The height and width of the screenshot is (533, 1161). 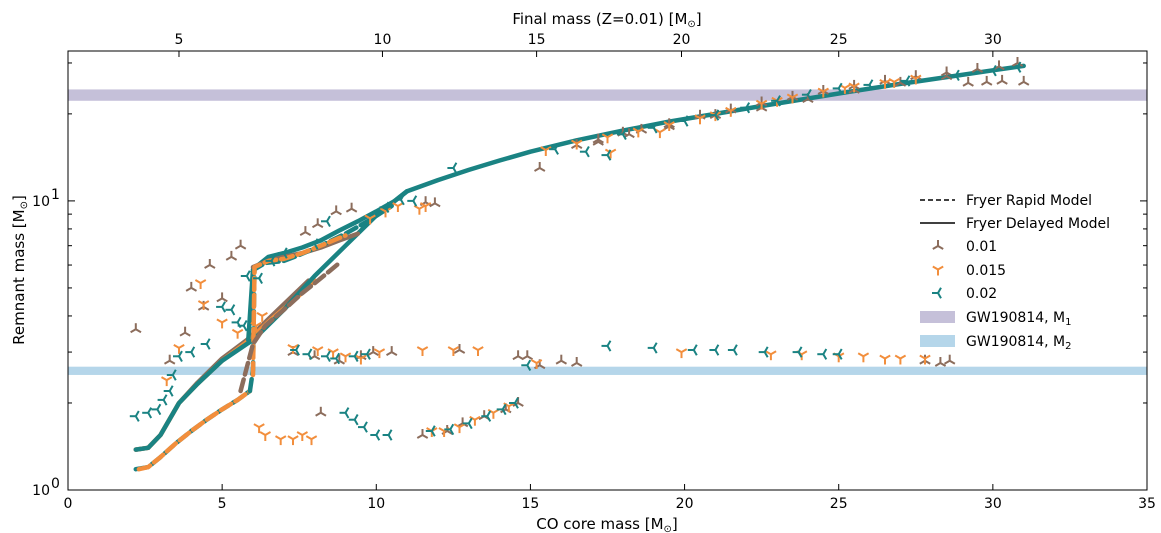 What do you see at coordinates (531, 504) in the screenshot?
I see `x-tick-label-3: 15` at bounding box center [531, 504].